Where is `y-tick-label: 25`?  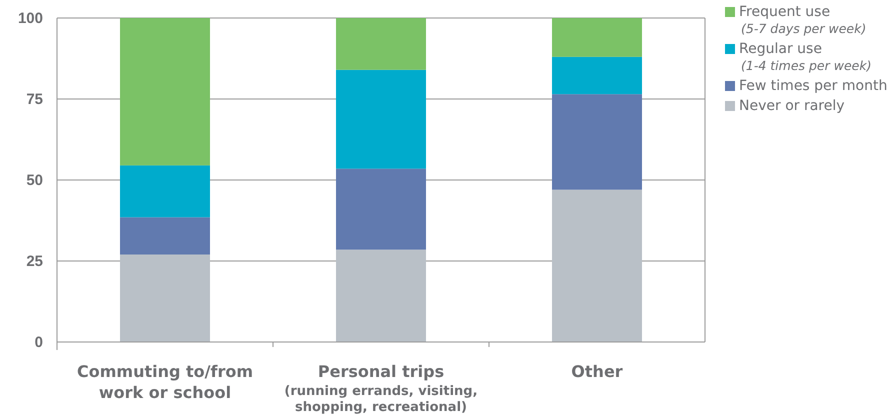
y-tick-label: 25 is located at coordinates (34, 261).